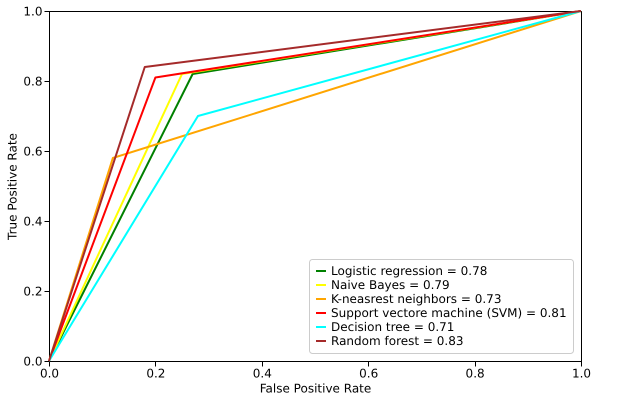 This screenshot has width=617, height=417. What do you see at coordinates (475, 373) in the screenshot?
I see `x-tick-label: 0.8` at bounding box center [475, 373].